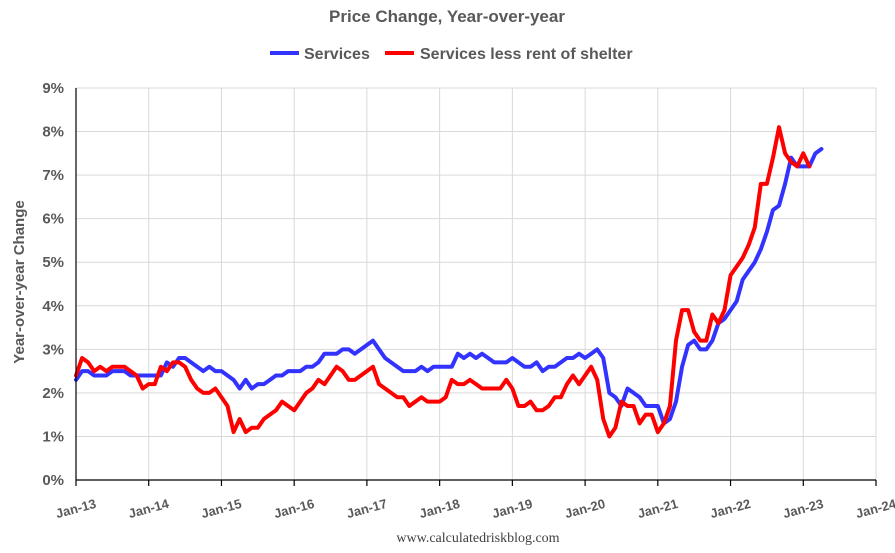  I want to click on x-tick-label: Jan-24, so click(874, 508).